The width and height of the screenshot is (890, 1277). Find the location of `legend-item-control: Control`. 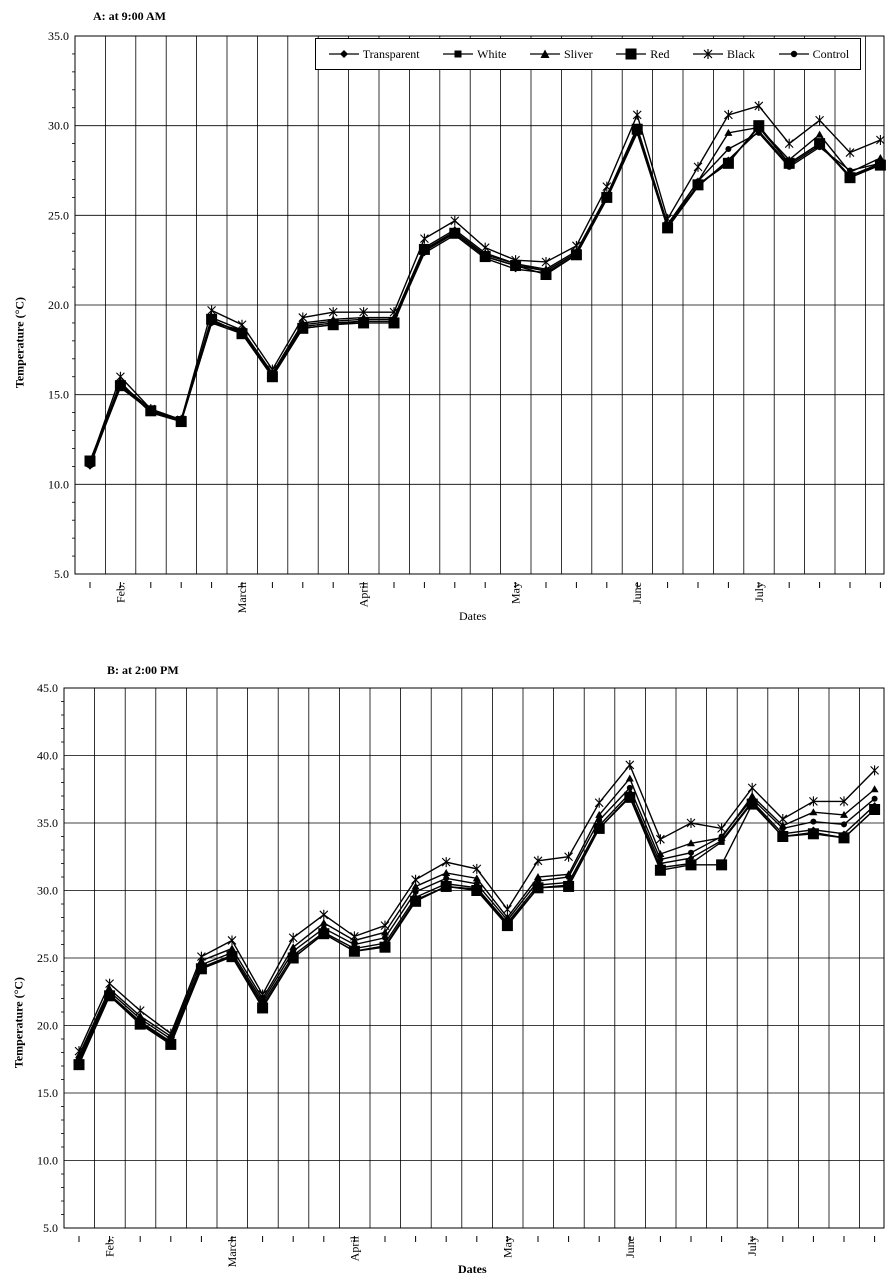

legend-item-control: Control is located at coordinates (813, 54).